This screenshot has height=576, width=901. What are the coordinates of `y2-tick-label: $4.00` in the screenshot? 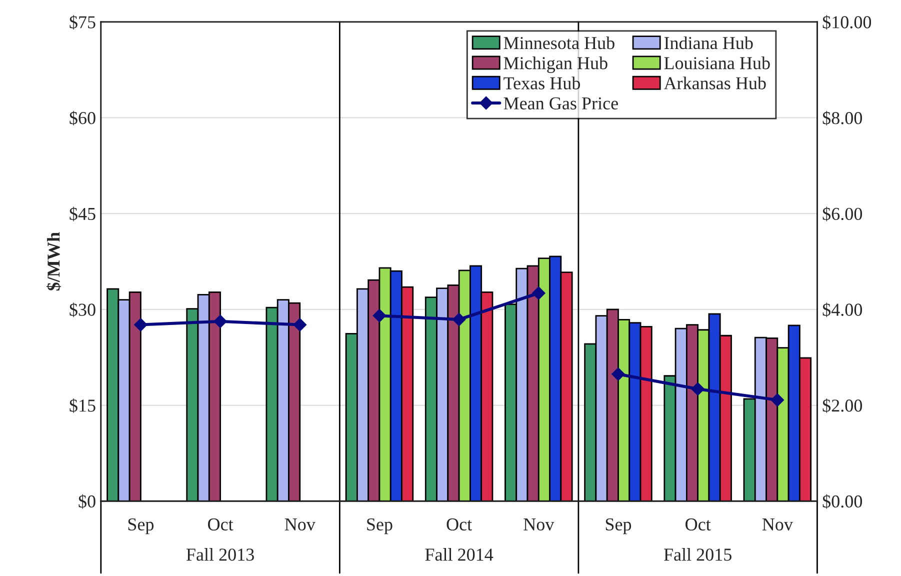 It's located at (842, 310).